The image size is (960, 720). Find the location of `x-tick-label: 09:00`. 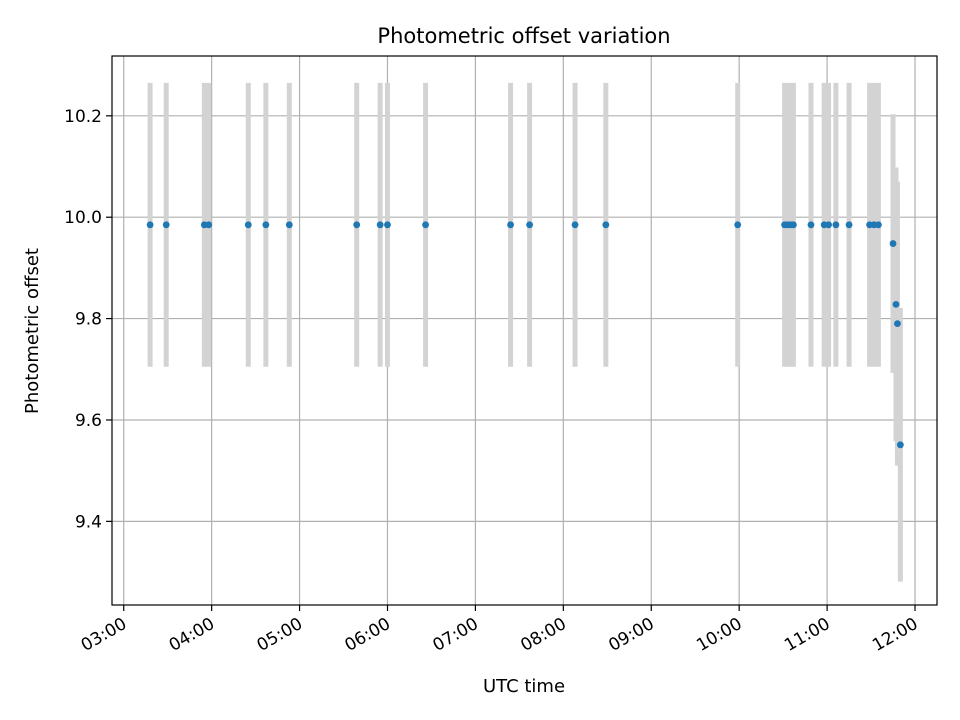

x-tick-label: 09:00 is located at coordinates (631, 635).